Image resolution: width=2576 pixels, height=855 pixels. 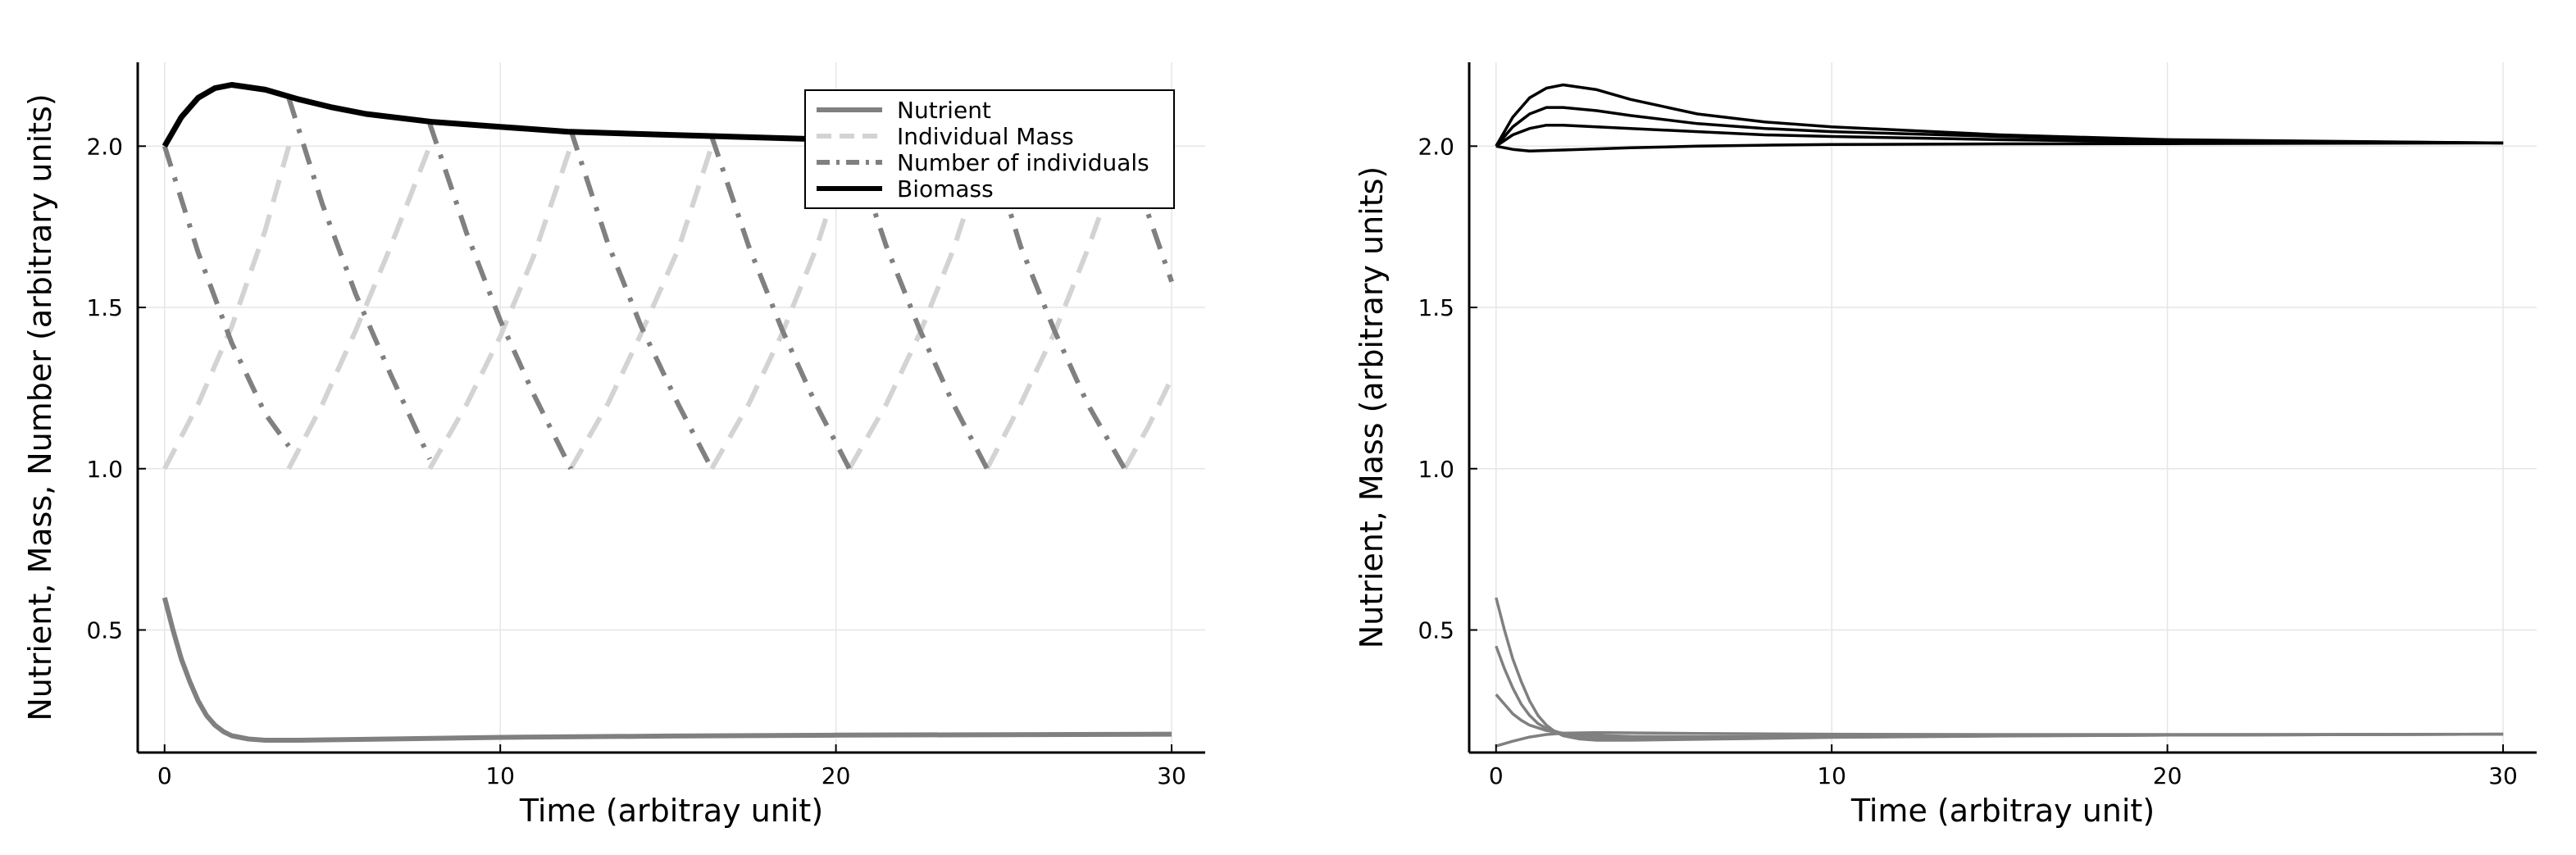 What do you see at coordinates (986, 136) in the screenshot?
I see `legend-label: Individual Mass` at bounding box center [986, 136].